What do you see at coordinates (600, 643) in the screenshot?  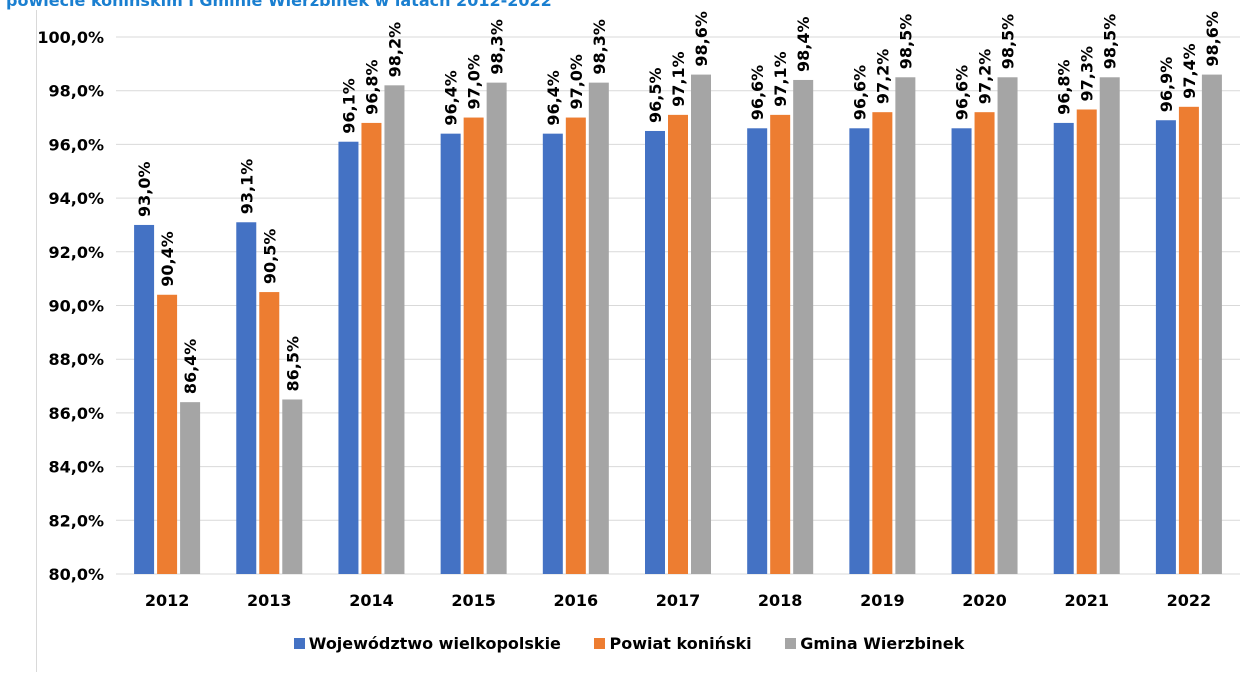 I see `legend-swatch-powiat` at bounding box center [600, 643].